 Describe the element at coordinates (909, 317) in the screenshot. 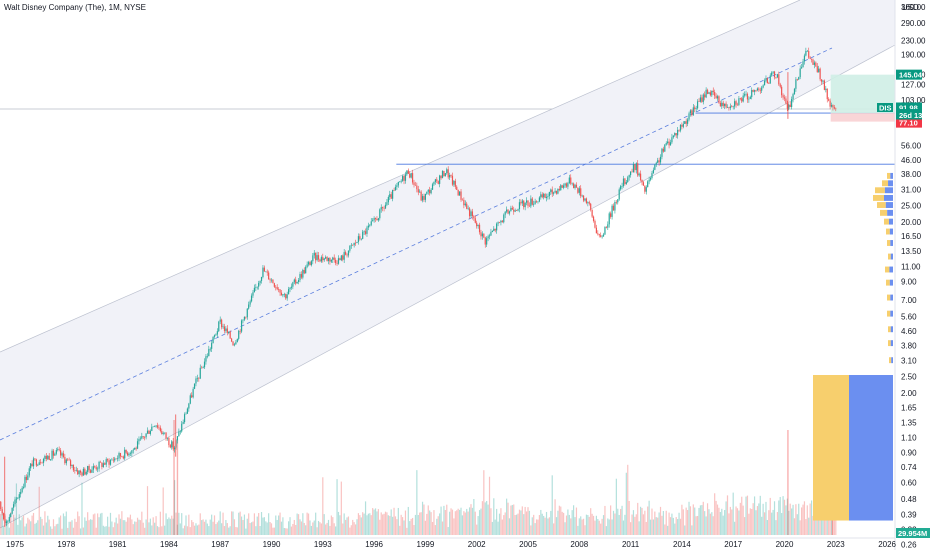

I see `price-tick-label: 5.60` at that location.